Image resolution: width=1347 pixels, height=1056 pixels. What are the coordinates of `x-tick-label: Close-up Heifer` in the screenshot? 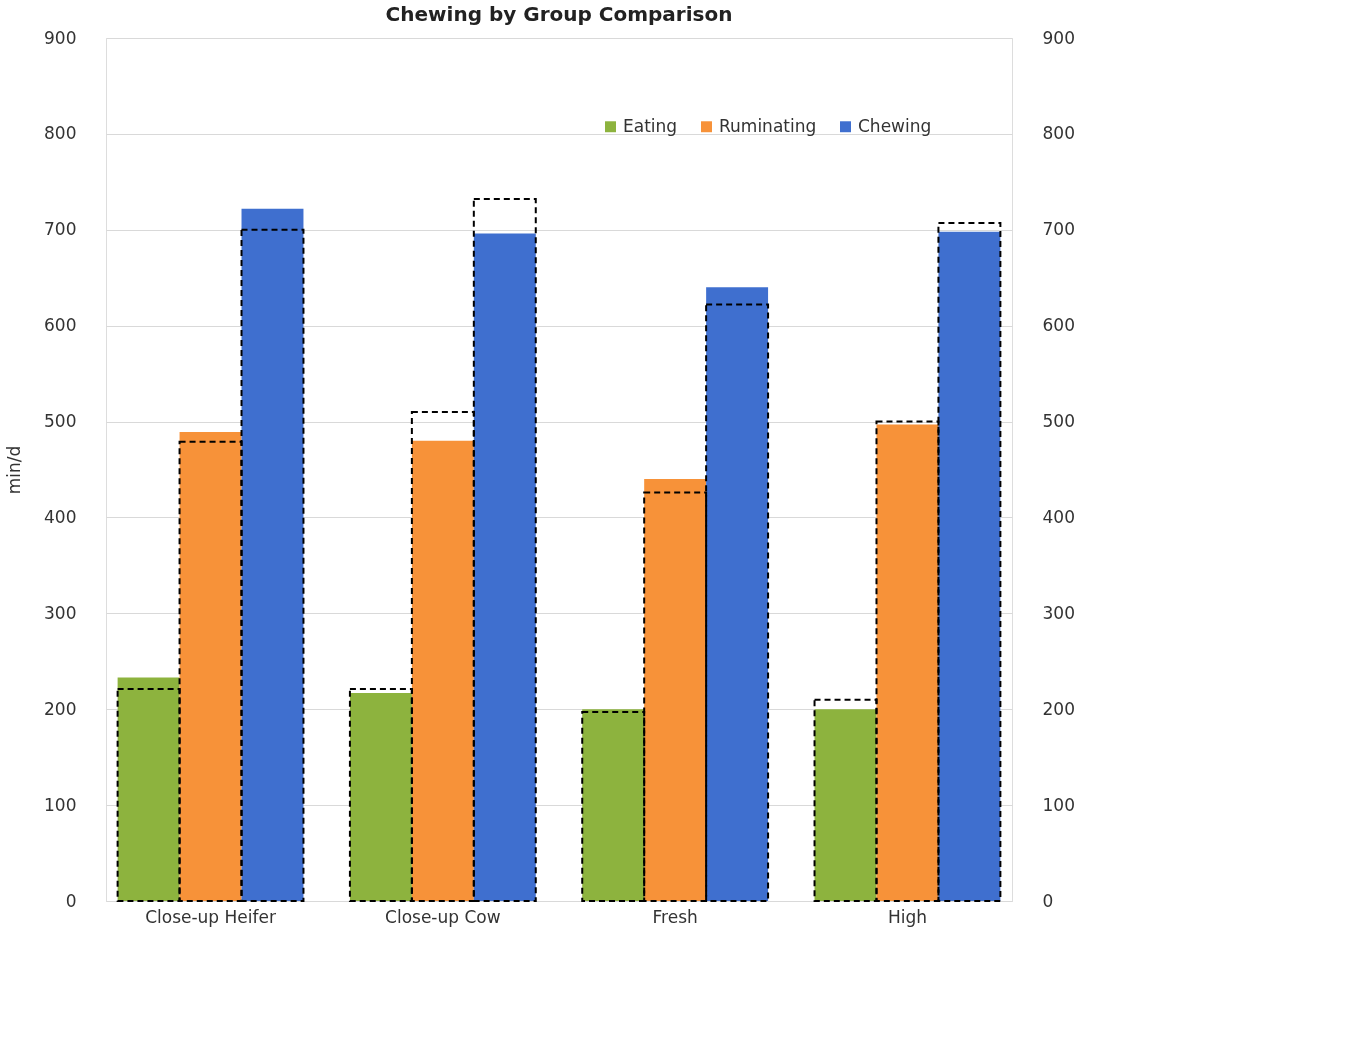 It's located at (210, 916).